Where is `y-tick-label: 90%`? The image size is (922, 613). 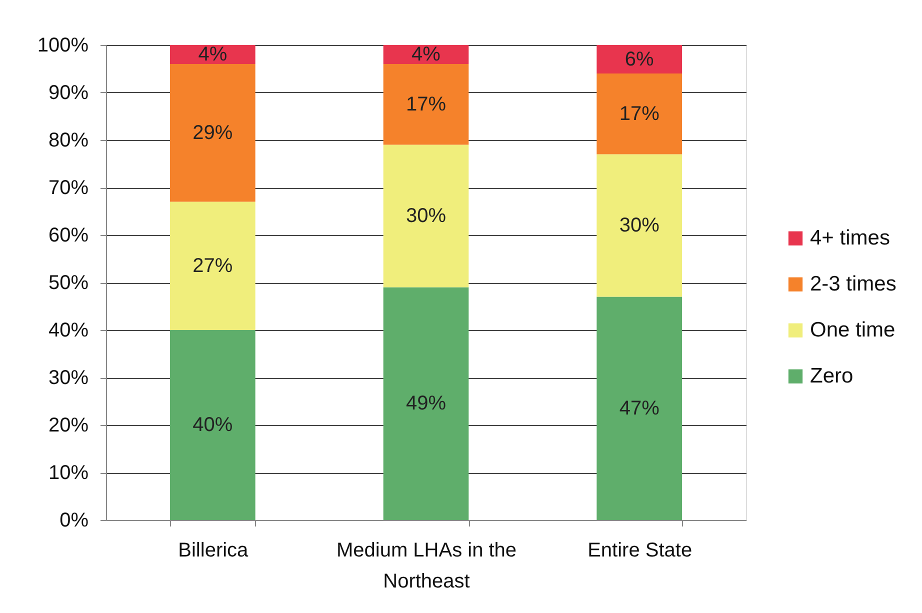 y-tick-label: 90% is located at coordinates (68, 93).